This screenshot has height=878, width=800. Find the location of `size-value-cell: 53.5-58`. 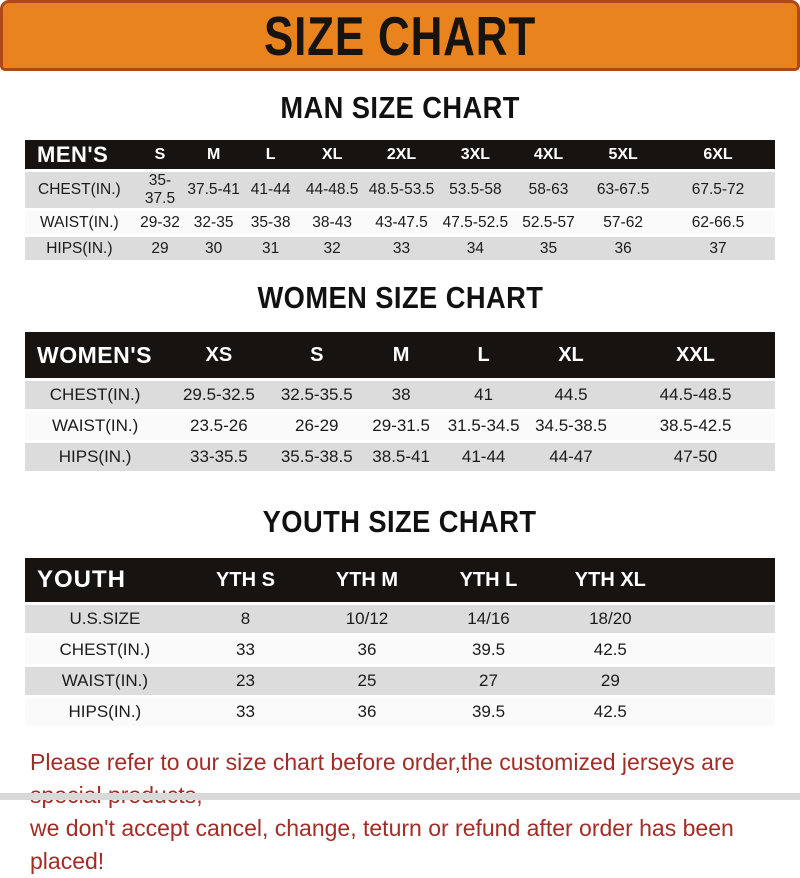

size-value-cell: 53.5-58 is located at coordinates (475, 190).